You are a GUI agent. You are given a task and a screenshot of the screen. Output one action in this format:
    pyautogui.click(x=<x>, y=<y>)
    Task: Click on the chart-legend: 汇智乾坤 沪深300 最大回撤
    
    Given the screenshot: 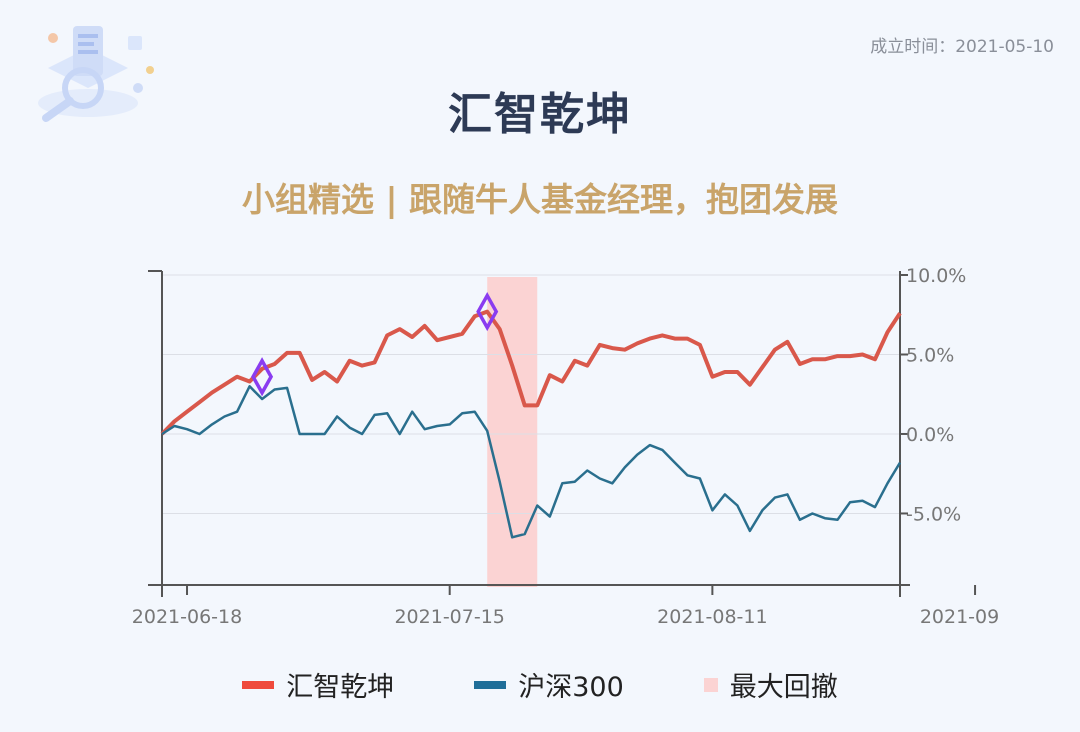 What is the action you would take?
    pyautogui.click(x=540, y=684)
    